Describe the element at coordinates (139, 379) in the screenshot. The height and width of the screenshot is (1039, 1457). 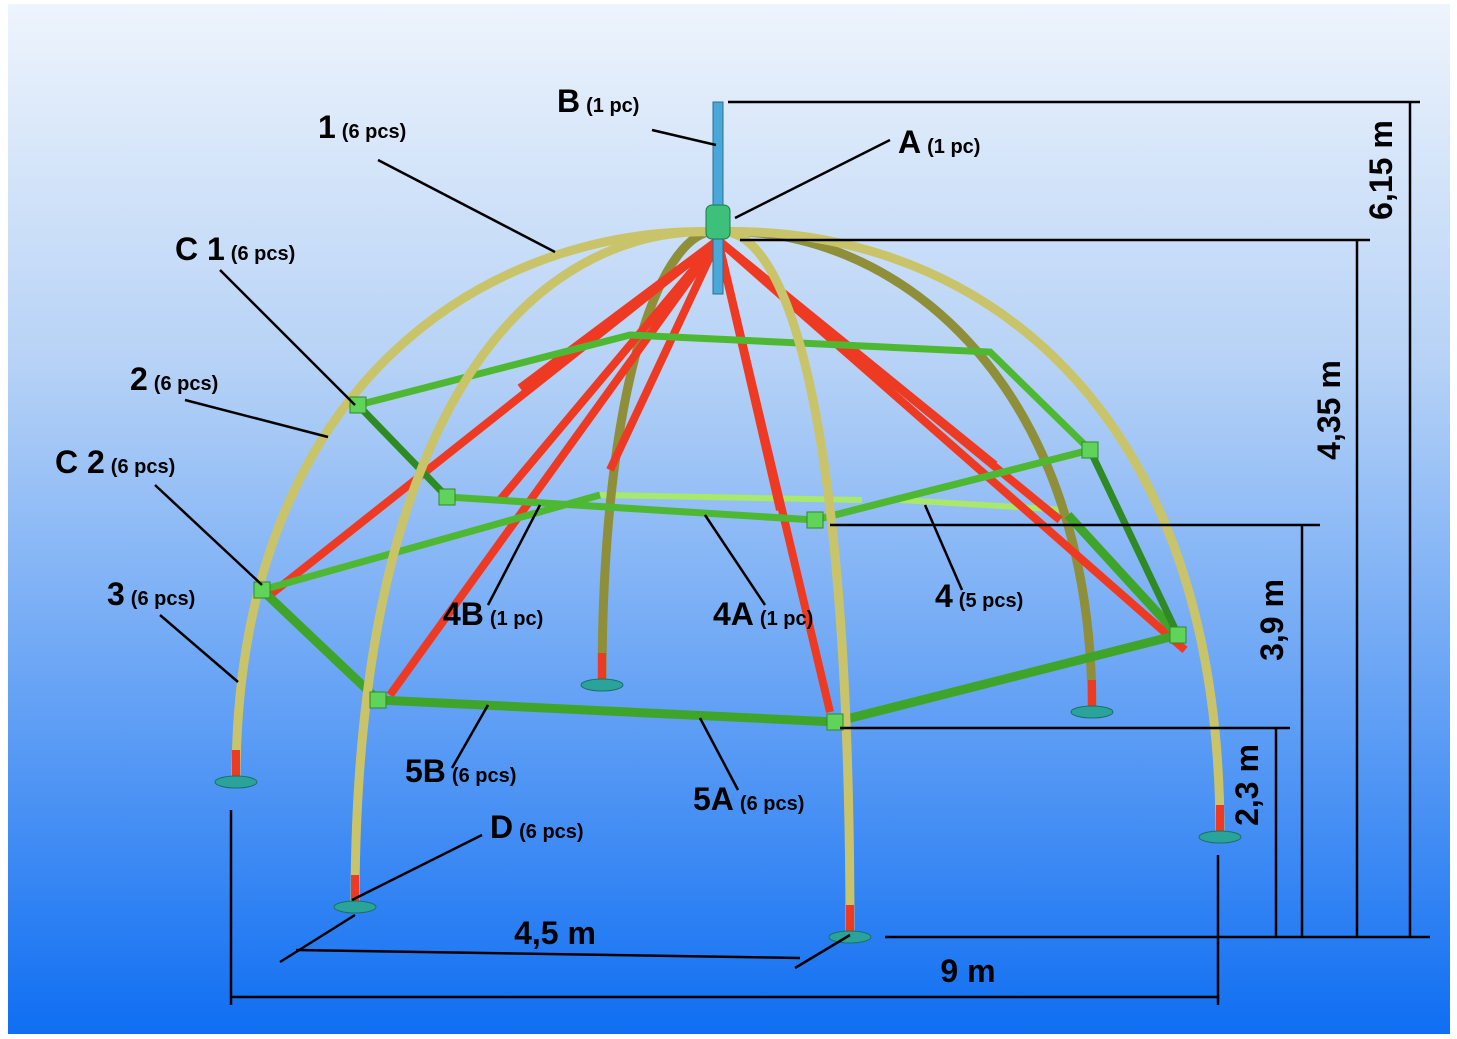
I see `part-code: 2` at that location.